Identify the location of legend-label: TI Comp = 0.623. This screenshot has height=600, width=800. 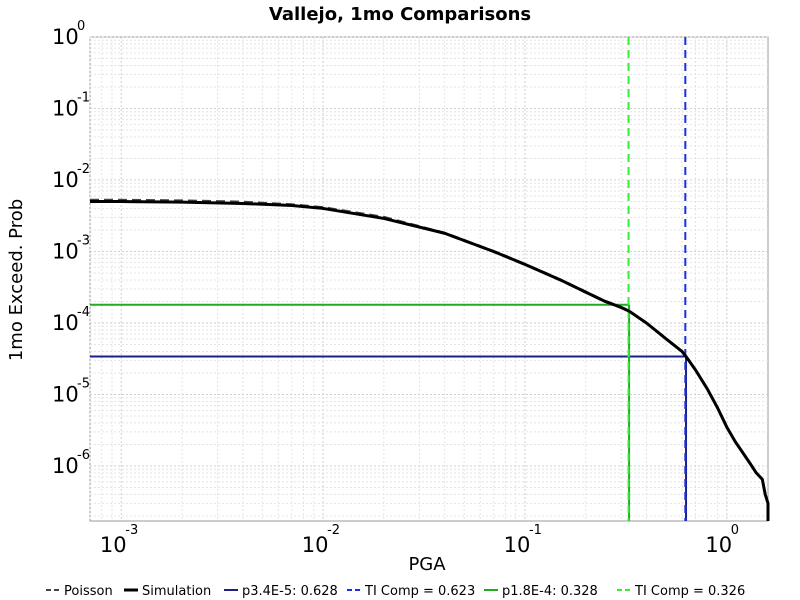
(419, 591).